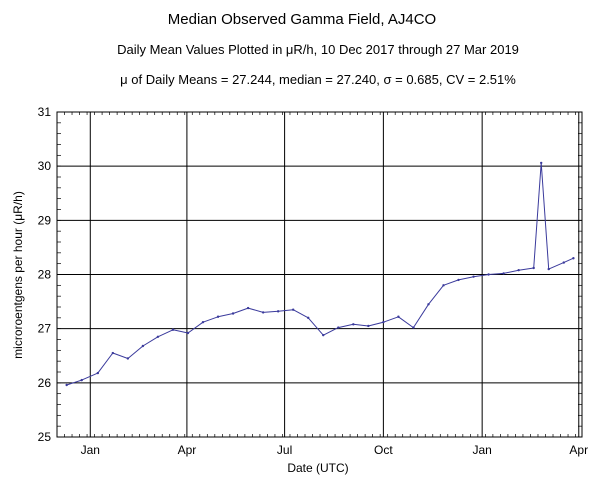 This screenshot has width=600, height=496. I want to click on y-tick-label: 25, so click(45, 437).